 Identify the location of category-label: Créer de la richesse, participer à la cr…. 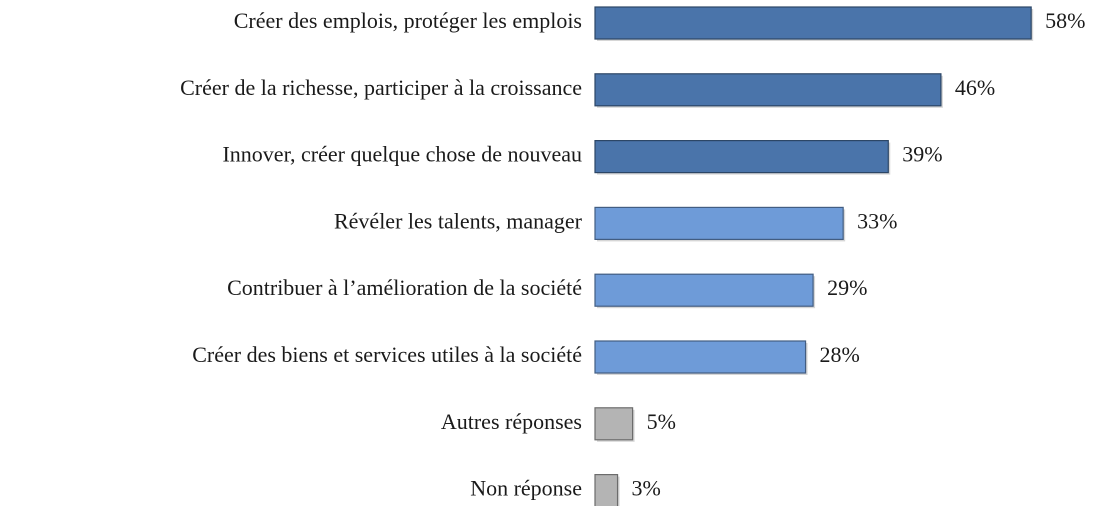
(381, 87).